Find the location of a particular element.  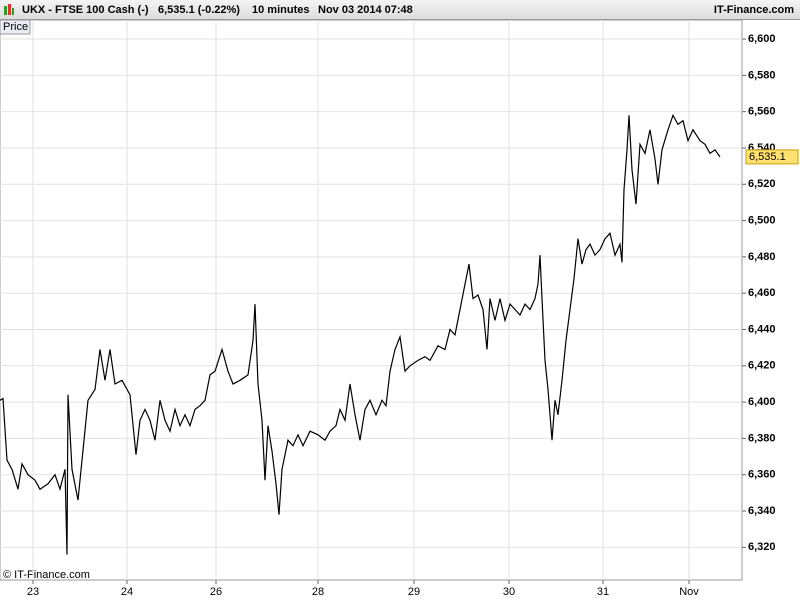

x-tick-label: 30 is located at coordinates (509, 592).